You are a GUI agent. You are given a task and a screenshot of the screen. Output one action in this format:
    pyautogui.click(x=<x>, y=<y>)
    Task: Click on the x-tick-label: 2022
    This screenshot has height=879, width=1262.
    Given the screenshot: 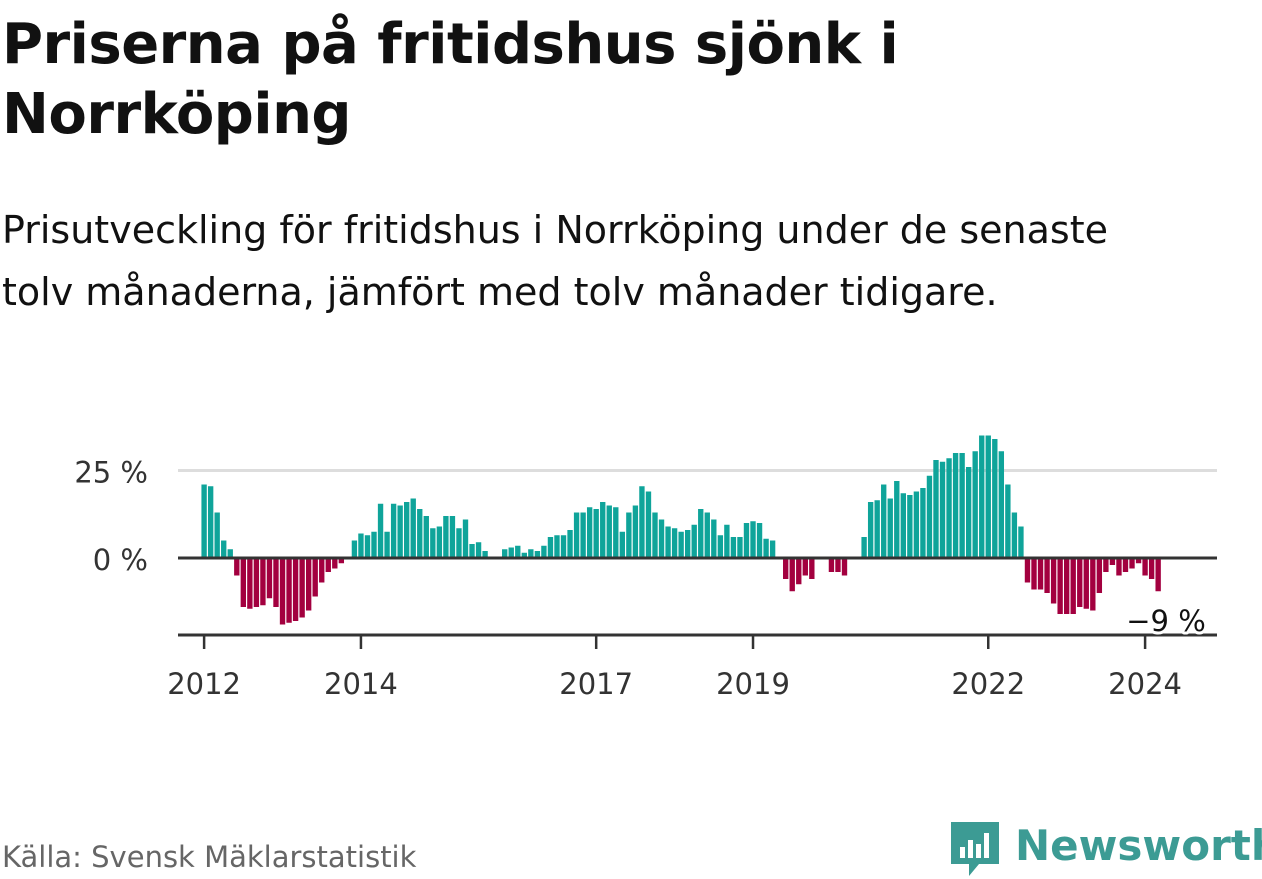 What is the action you would take?
    pyautogui.click(x=988, y=683)
    